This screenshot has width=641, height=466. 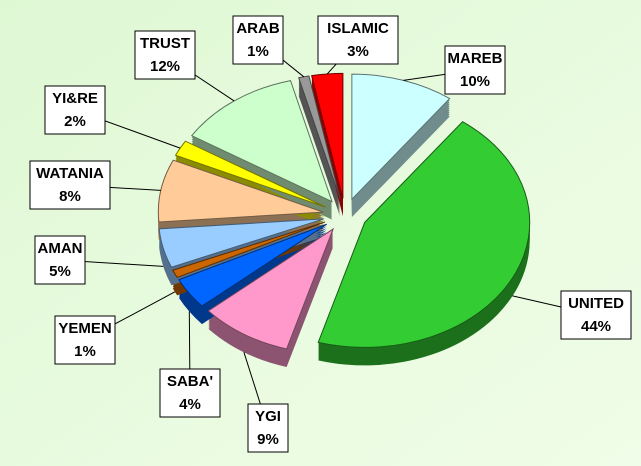 I want to click on value-label: 10%, so click(x=475, y=81).